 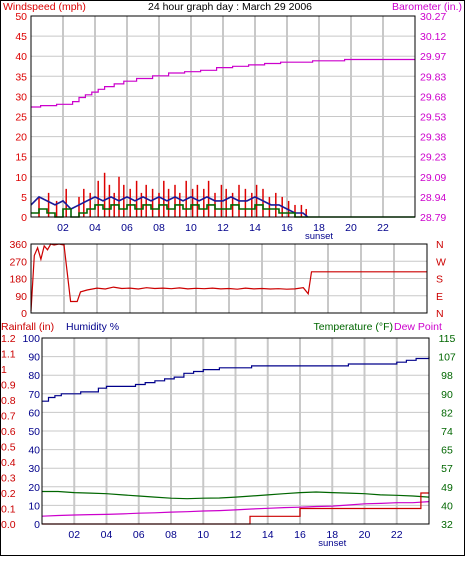 I want to click on y-tick-label-degrees: 90, so click(x=21, y=297).